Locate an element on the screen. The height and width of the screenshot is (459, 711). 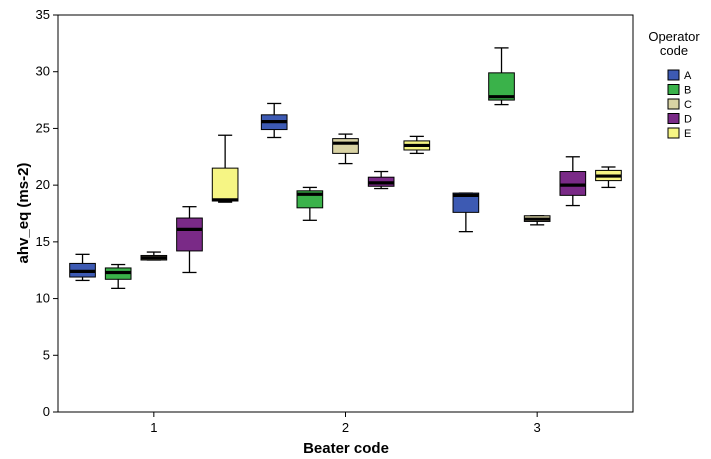
x-axis: 1 2 3 is located at coordinates (345, 423).